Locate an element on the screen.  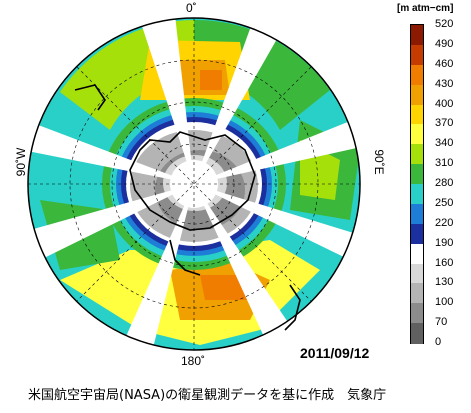
colorbar-tick-label: 220 is located at coordinates (444, 222).